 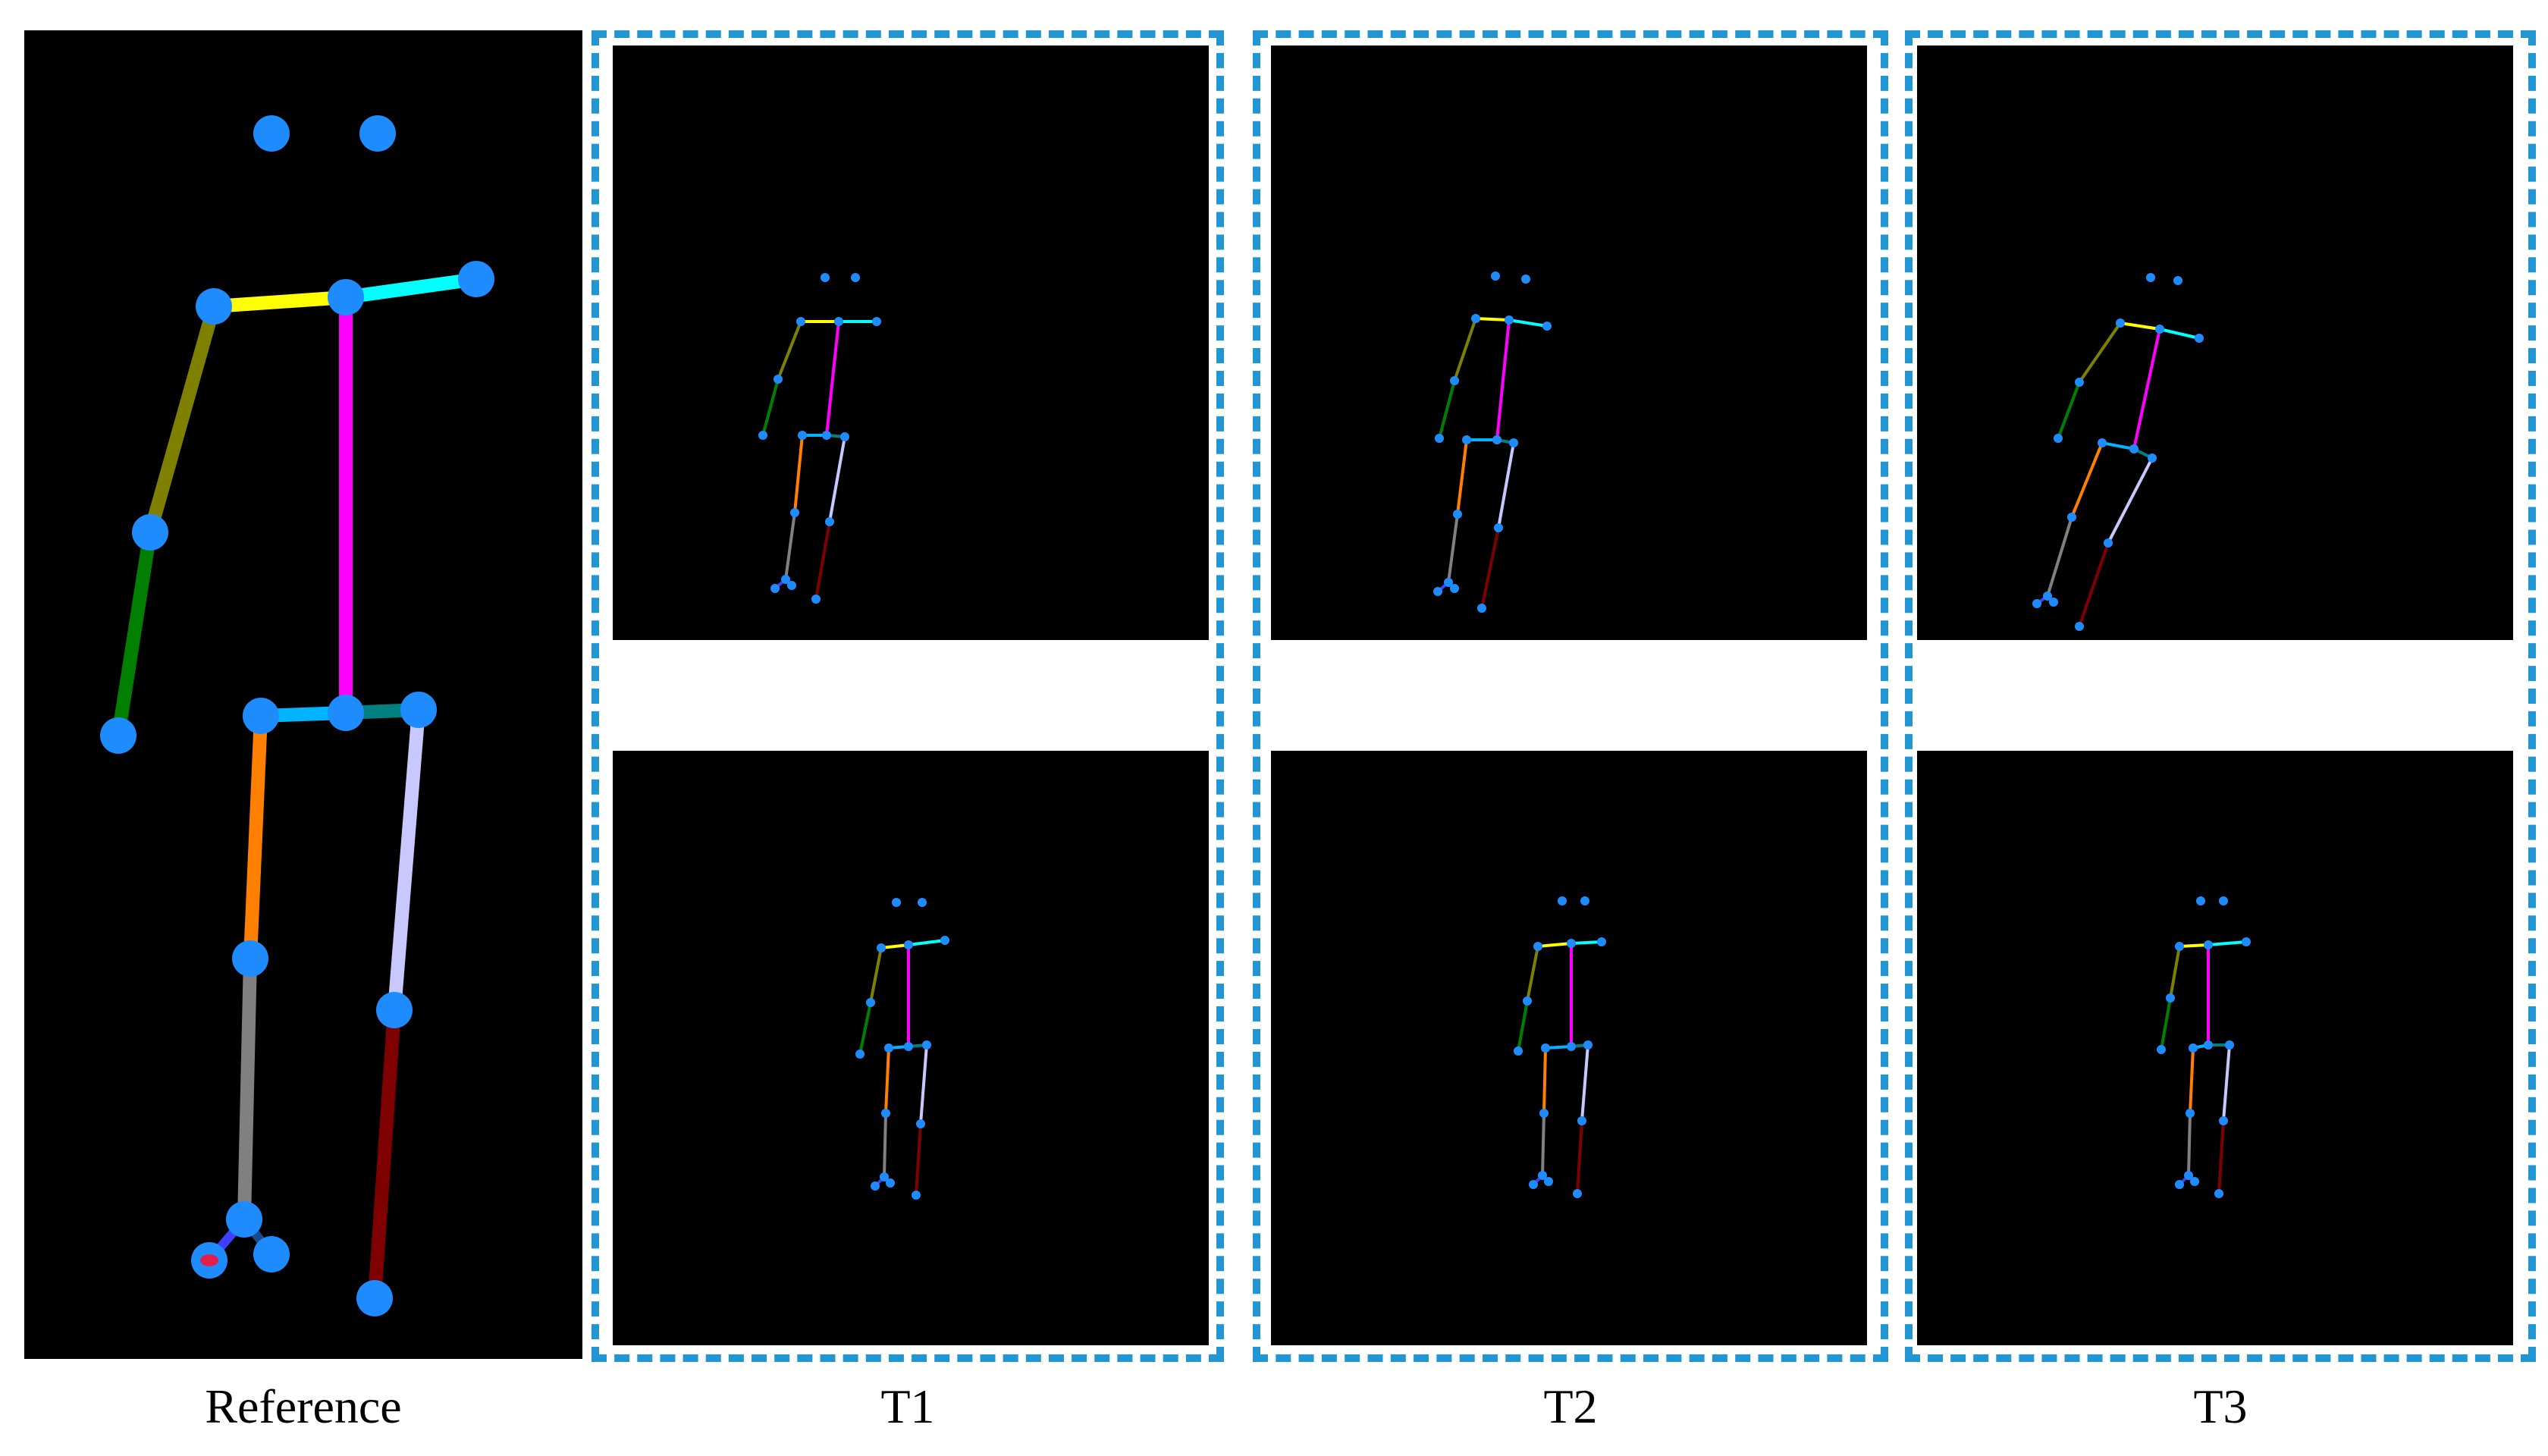 What do you see at coordinates (2118, 445) in the screenshot?
I see `bone-hip-left` at bounding box center [2118, 445].